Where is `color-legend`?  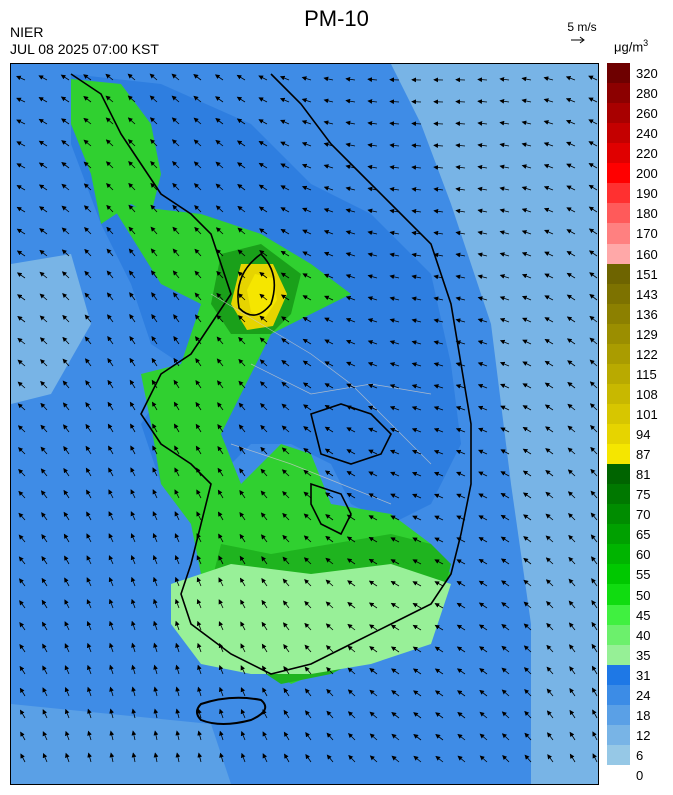 color-legend is located at coordinates (618, 414).